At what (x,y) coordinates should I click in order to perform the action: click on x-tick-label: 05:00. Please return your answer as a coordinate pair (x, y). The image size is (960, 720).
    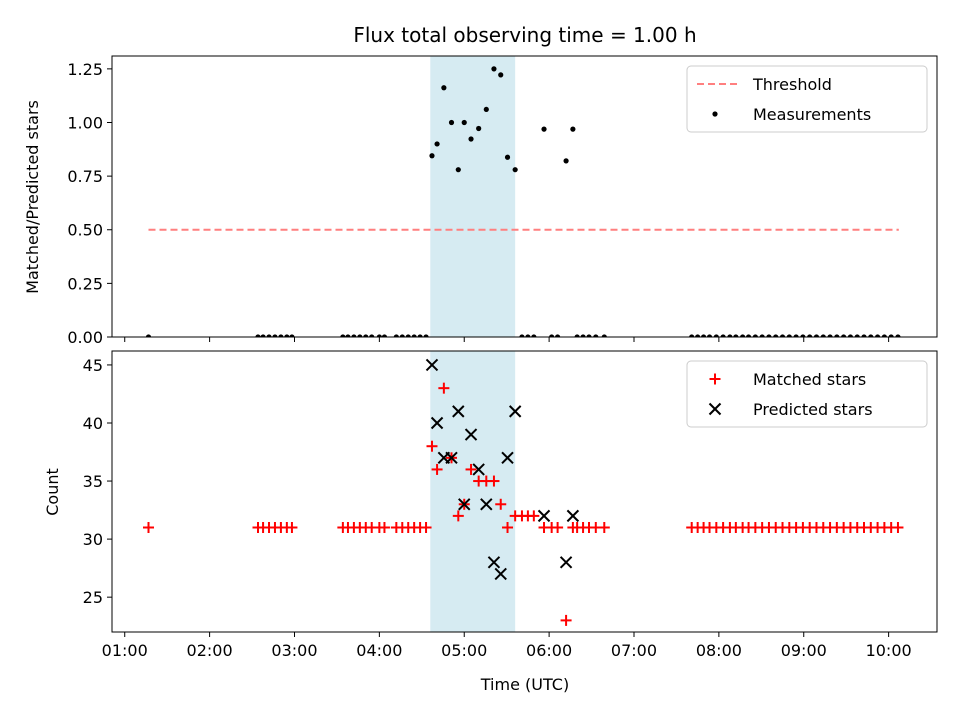
    Looking at the image, I should click on (464, 650).